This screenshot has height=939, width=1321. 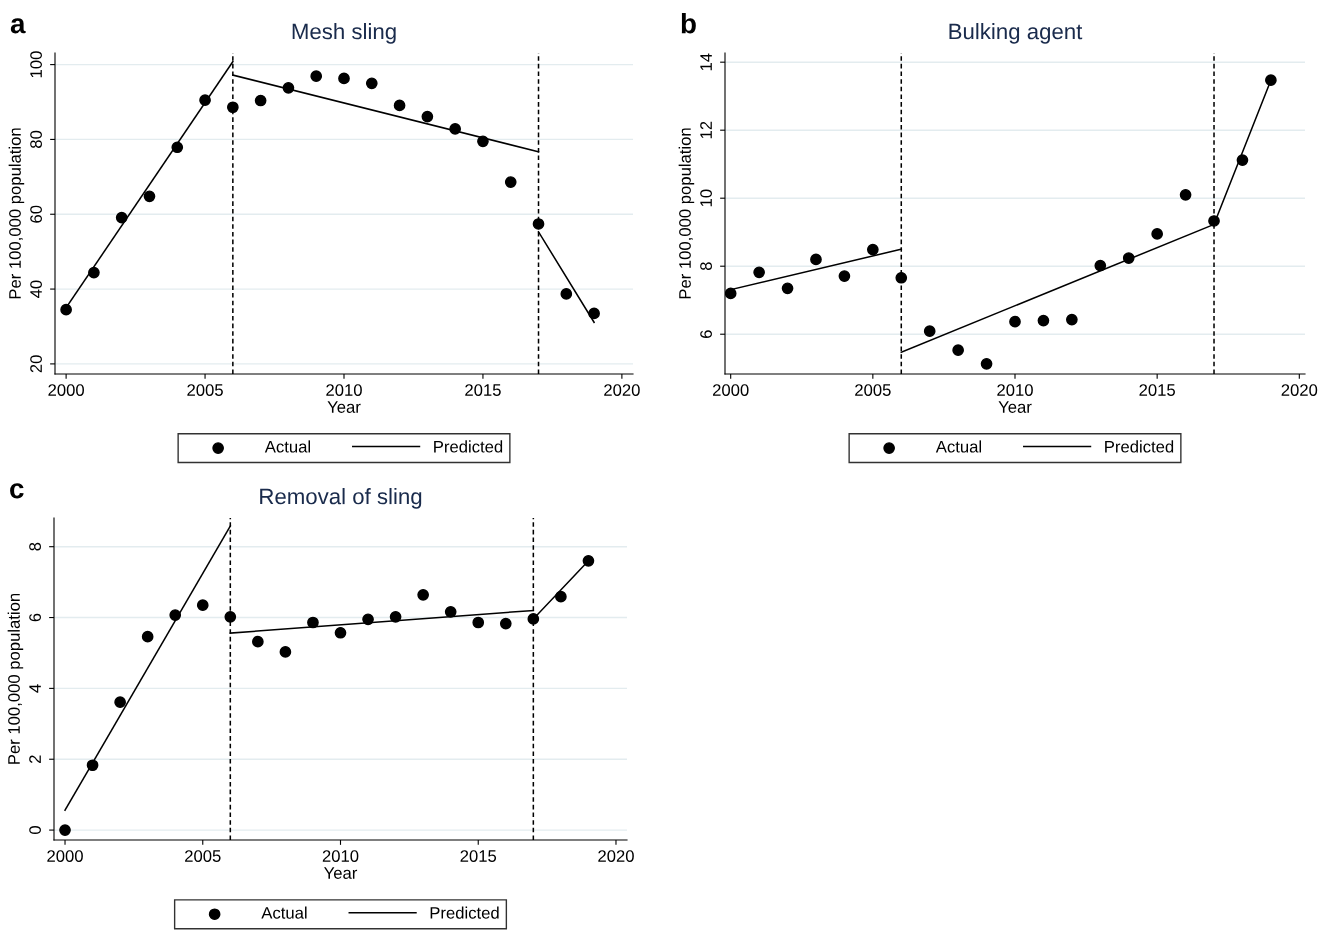 What do you see at coordinates (688, 23) in the screenshot?
I see `text: b` at bounding box center [688, 23].